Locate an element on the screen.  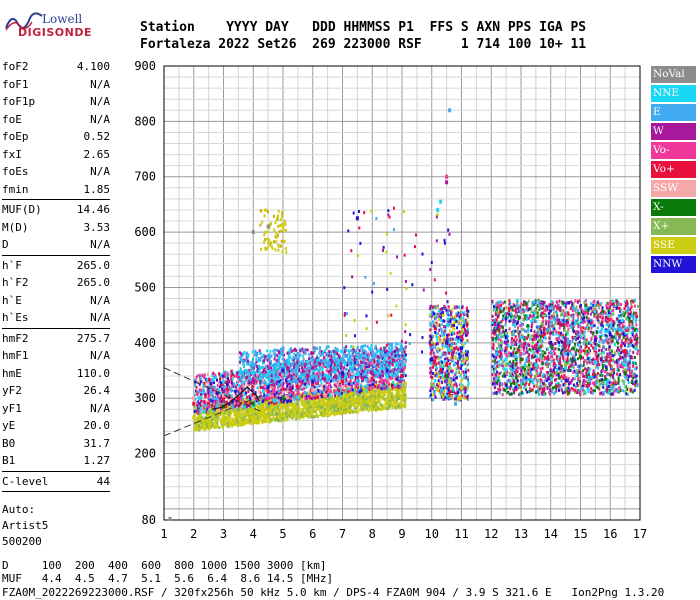
logo-wave-icon is located at coordinates (24, 21).